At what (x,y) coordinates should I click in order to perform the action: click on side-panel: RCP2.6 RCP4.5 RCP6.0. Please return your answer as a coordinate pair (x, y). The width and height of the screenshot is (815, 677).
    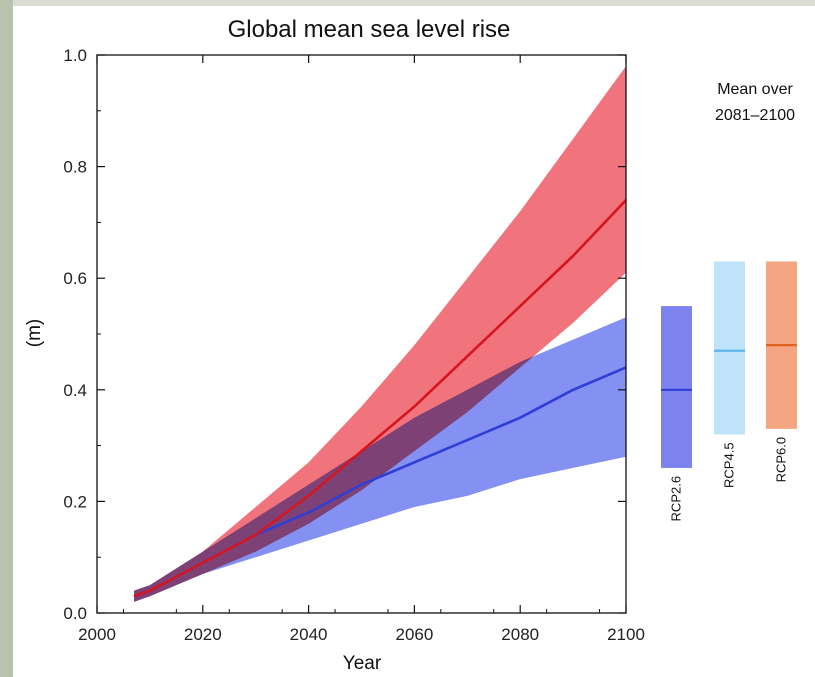
    Looking at the image, I should click on (729, 391).